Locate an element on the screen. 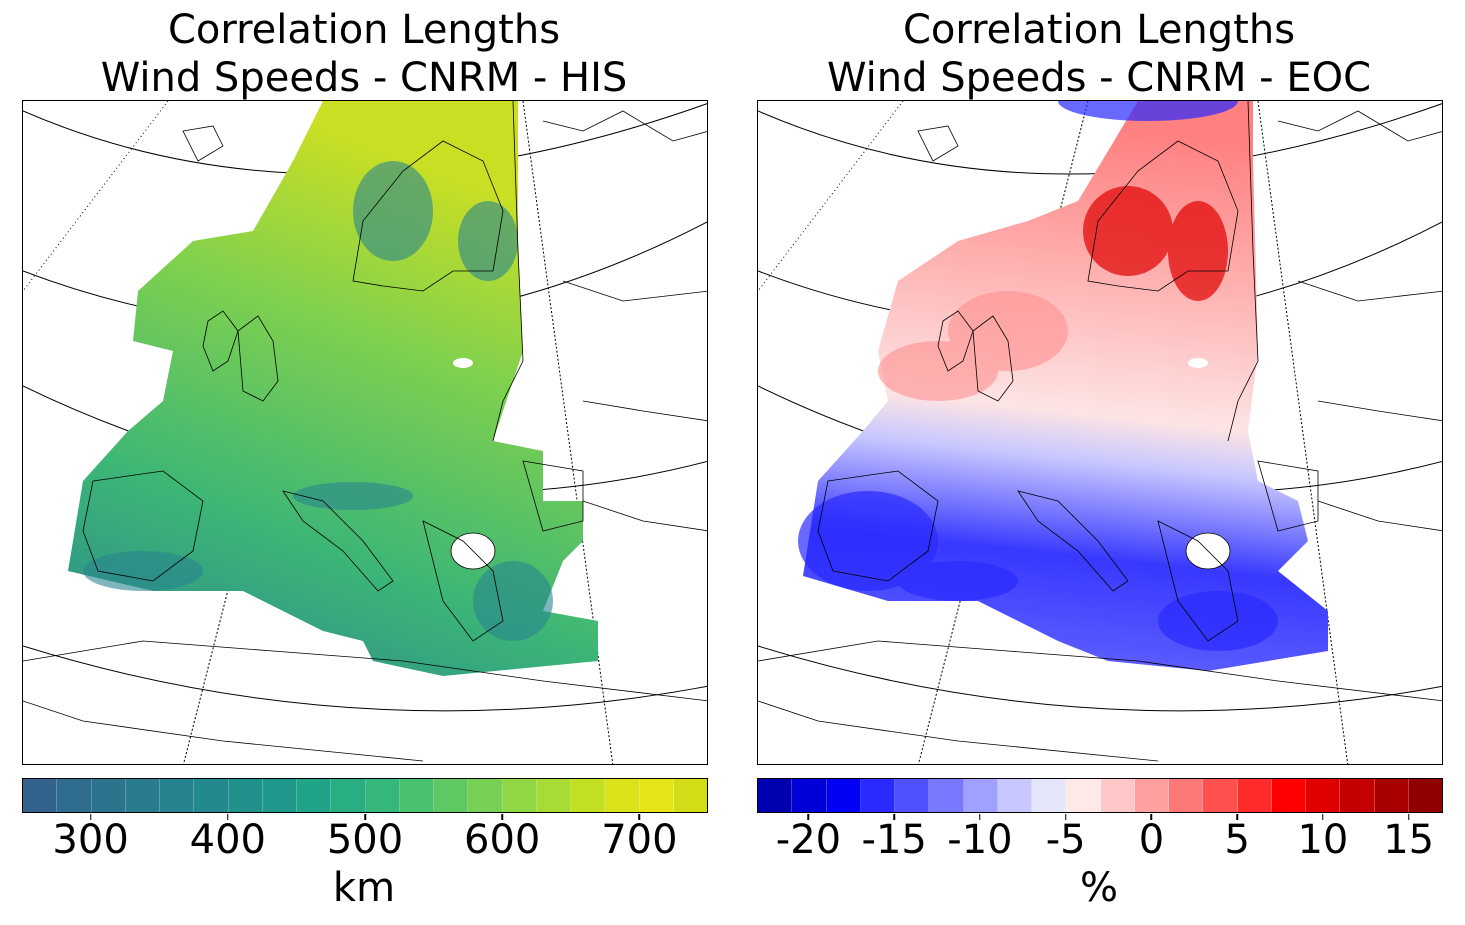 The image size is (1465, 925). colorbar-tick-label: 5 is located at coordinates (1237, 840).